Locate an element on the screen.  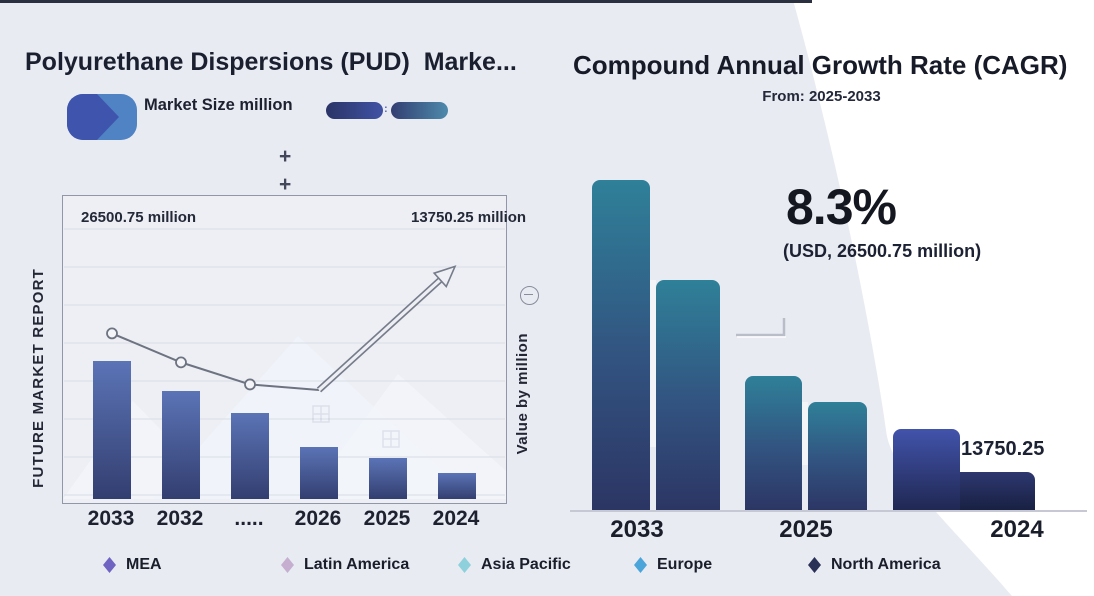
value-axis-label: Value by million is located at coordinates (522, 394).